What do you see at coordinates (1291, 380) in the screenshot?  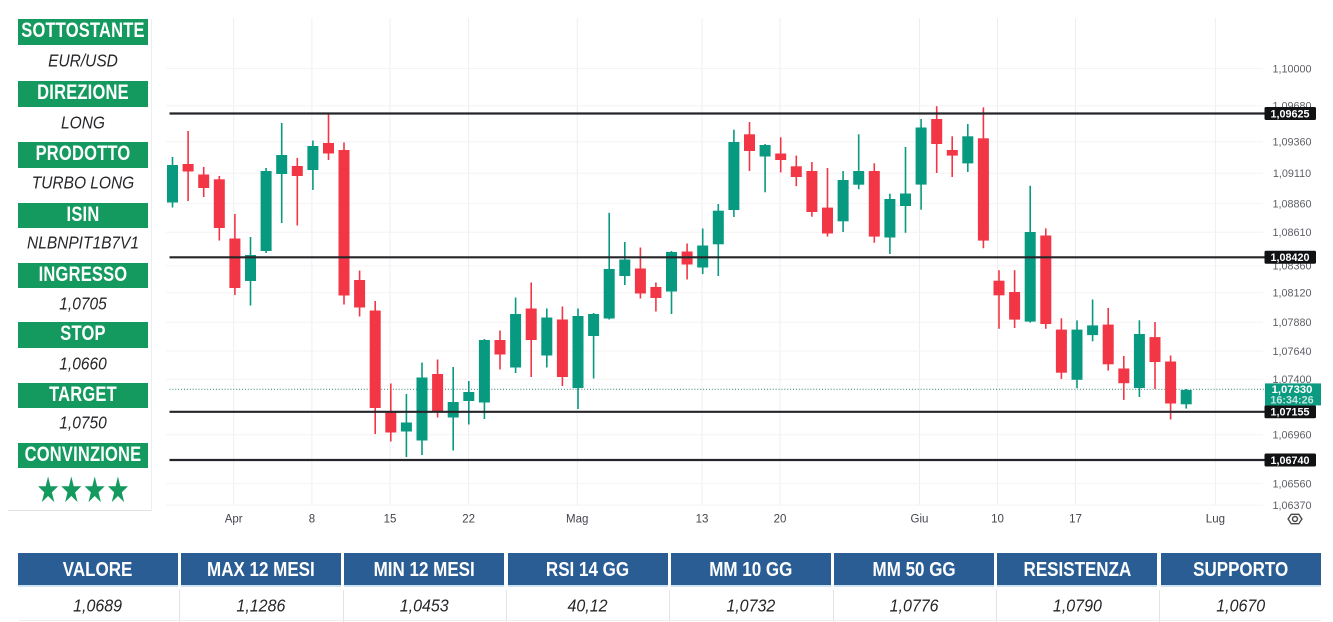 I see `svg-text: 1,07400` at bounding box center [1291, 380].